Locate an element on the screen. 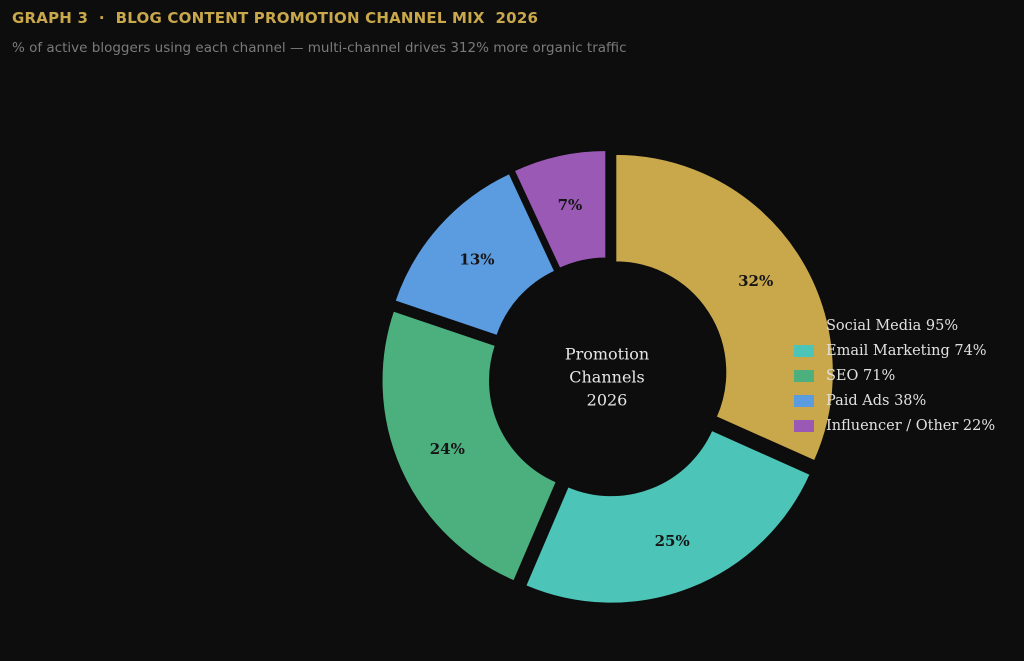 The height and width of the screenshot is (661, 1024). donut-slice-paid-ads is located at coordinates (474, 254).